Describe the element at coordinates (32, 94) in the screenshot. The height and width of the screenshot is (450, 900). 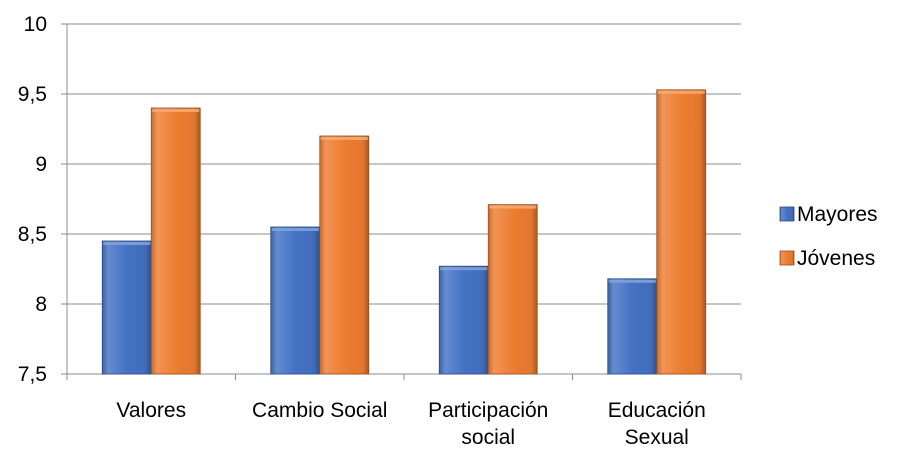
I see `y-tick-label: 9,5` at that location.